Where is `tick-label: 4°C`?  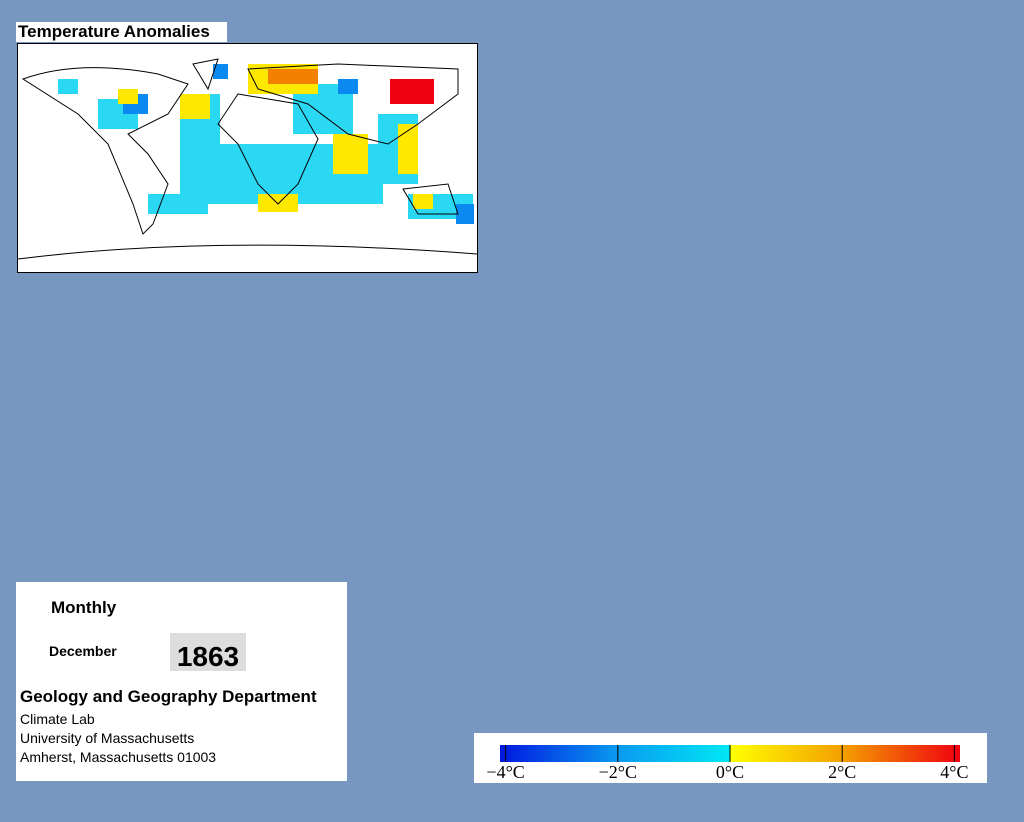
tick-label: 4°C is located at coordinates (954, 772).